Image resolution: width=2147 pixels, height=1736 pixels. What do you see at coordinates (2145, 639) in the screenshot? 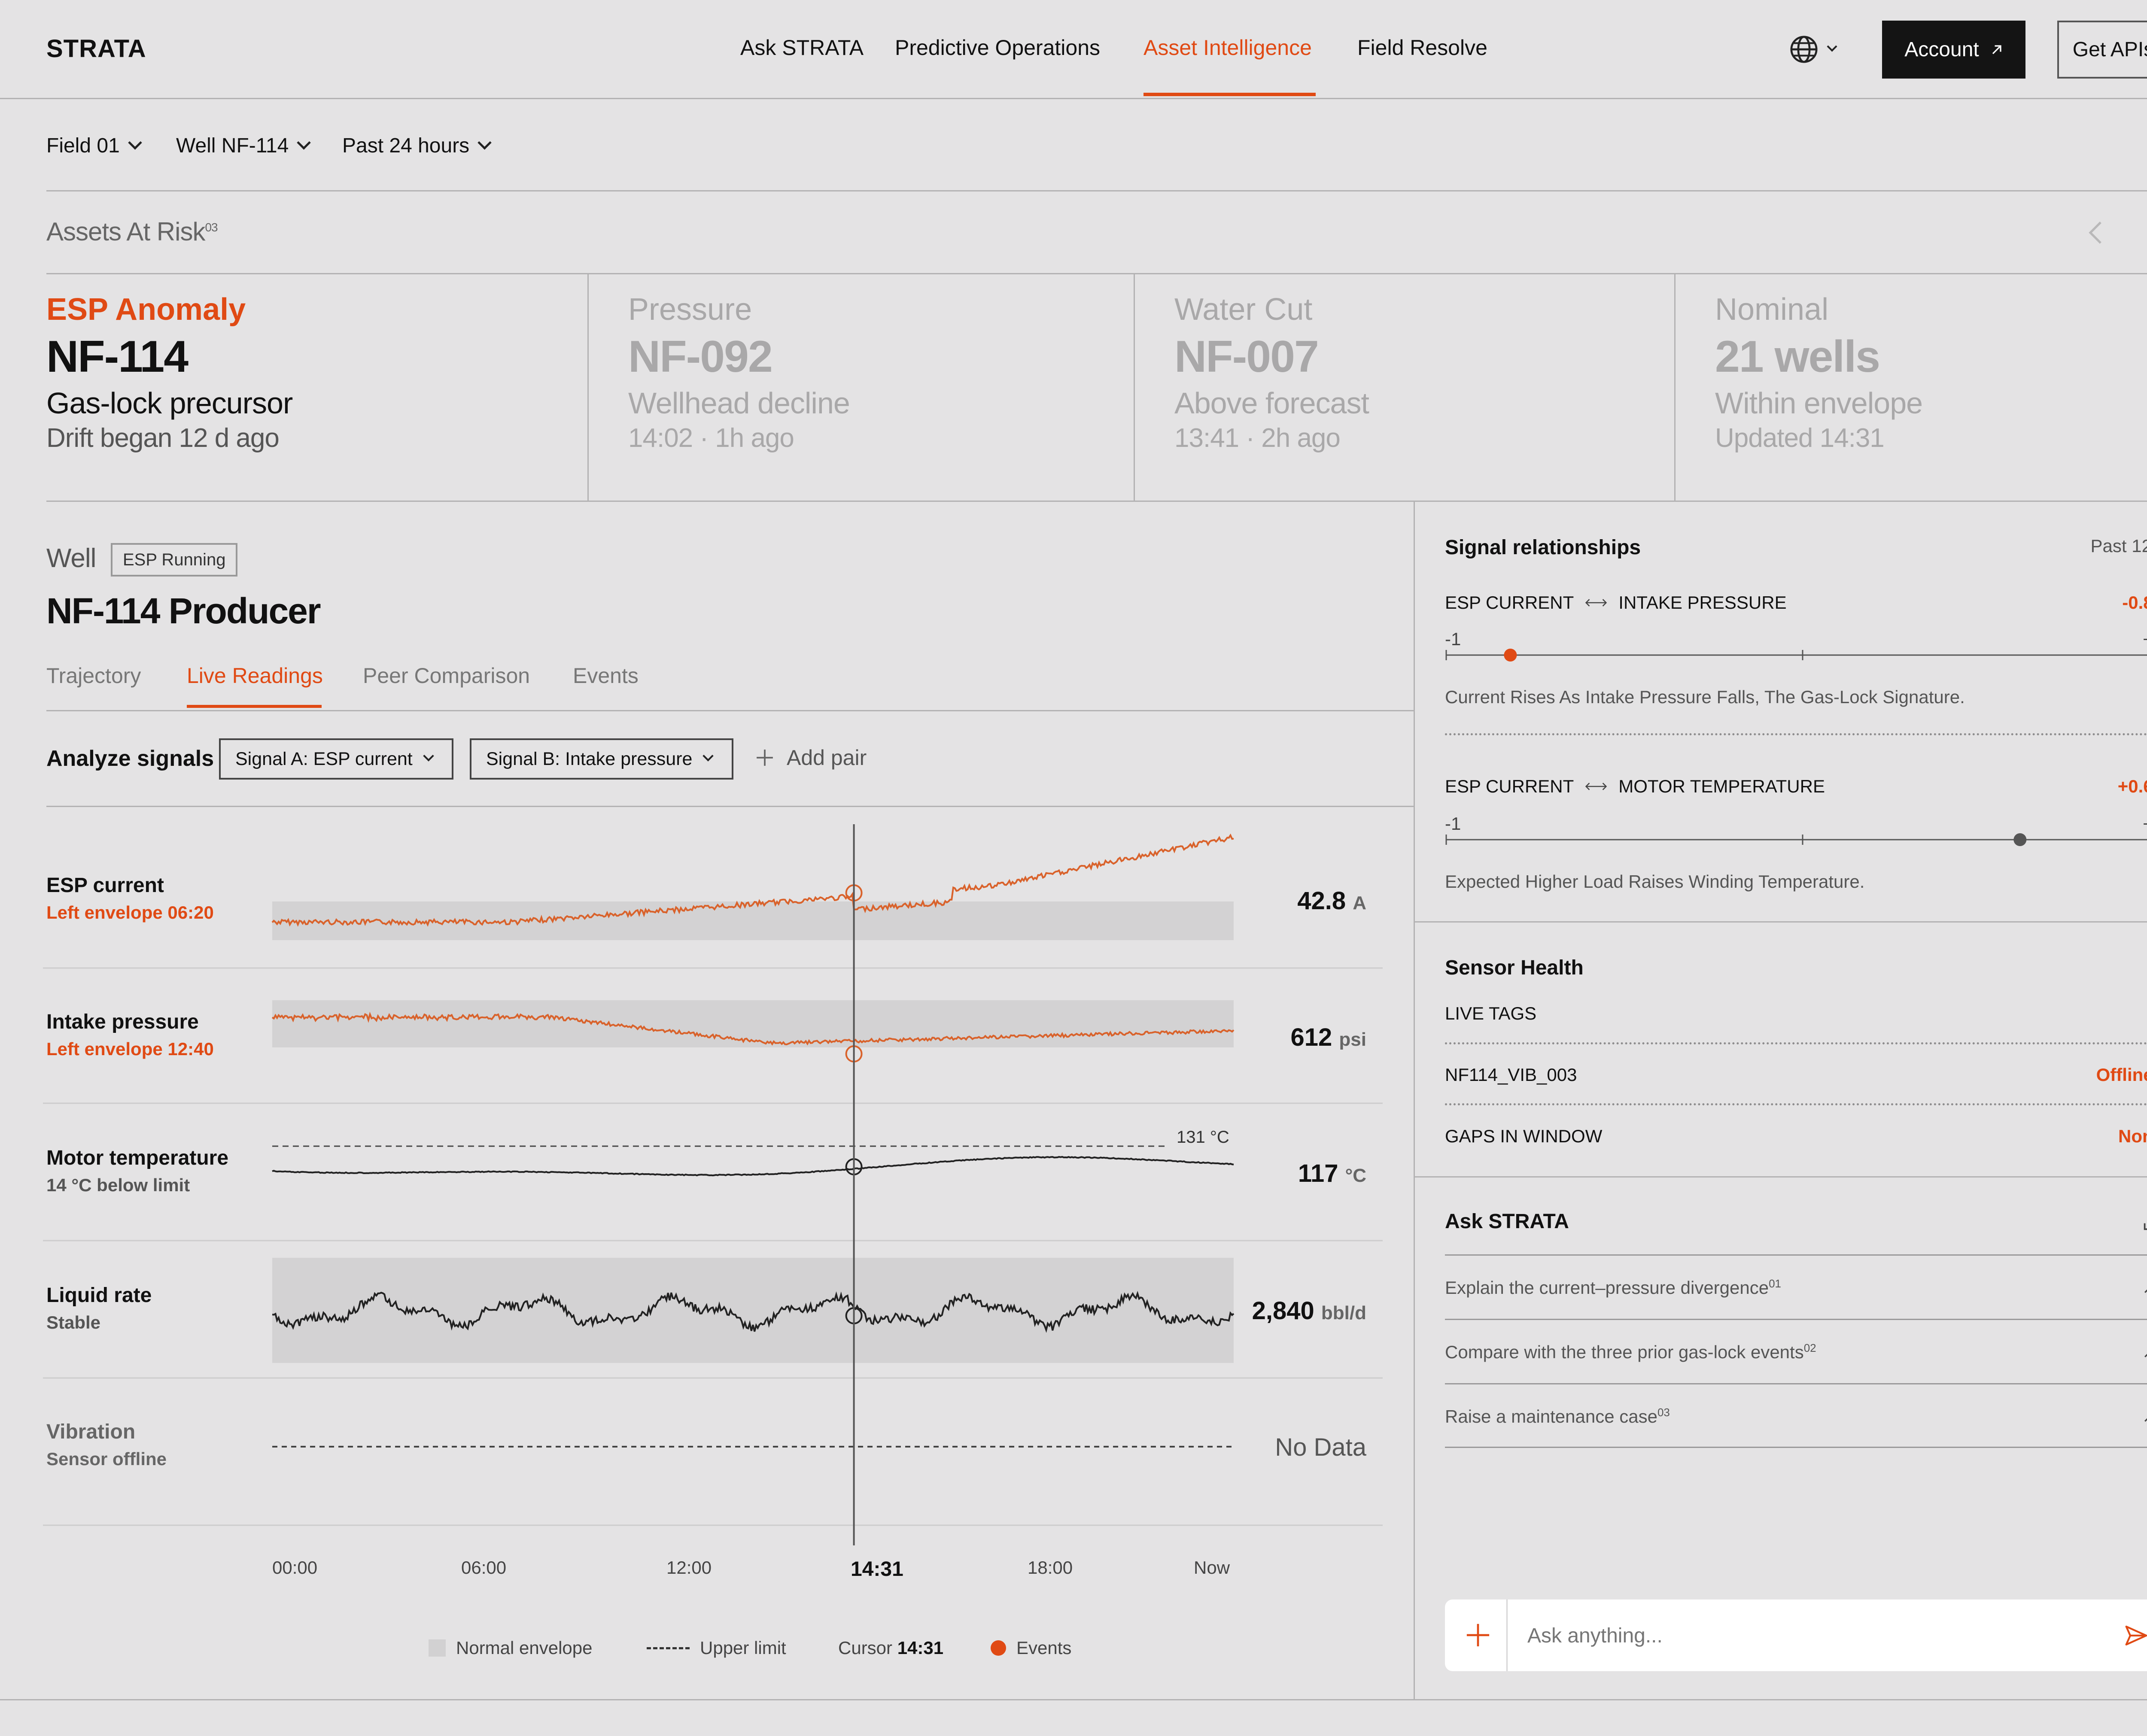
I see `scale-max-label: +1` at bounding box center [2145, 639].